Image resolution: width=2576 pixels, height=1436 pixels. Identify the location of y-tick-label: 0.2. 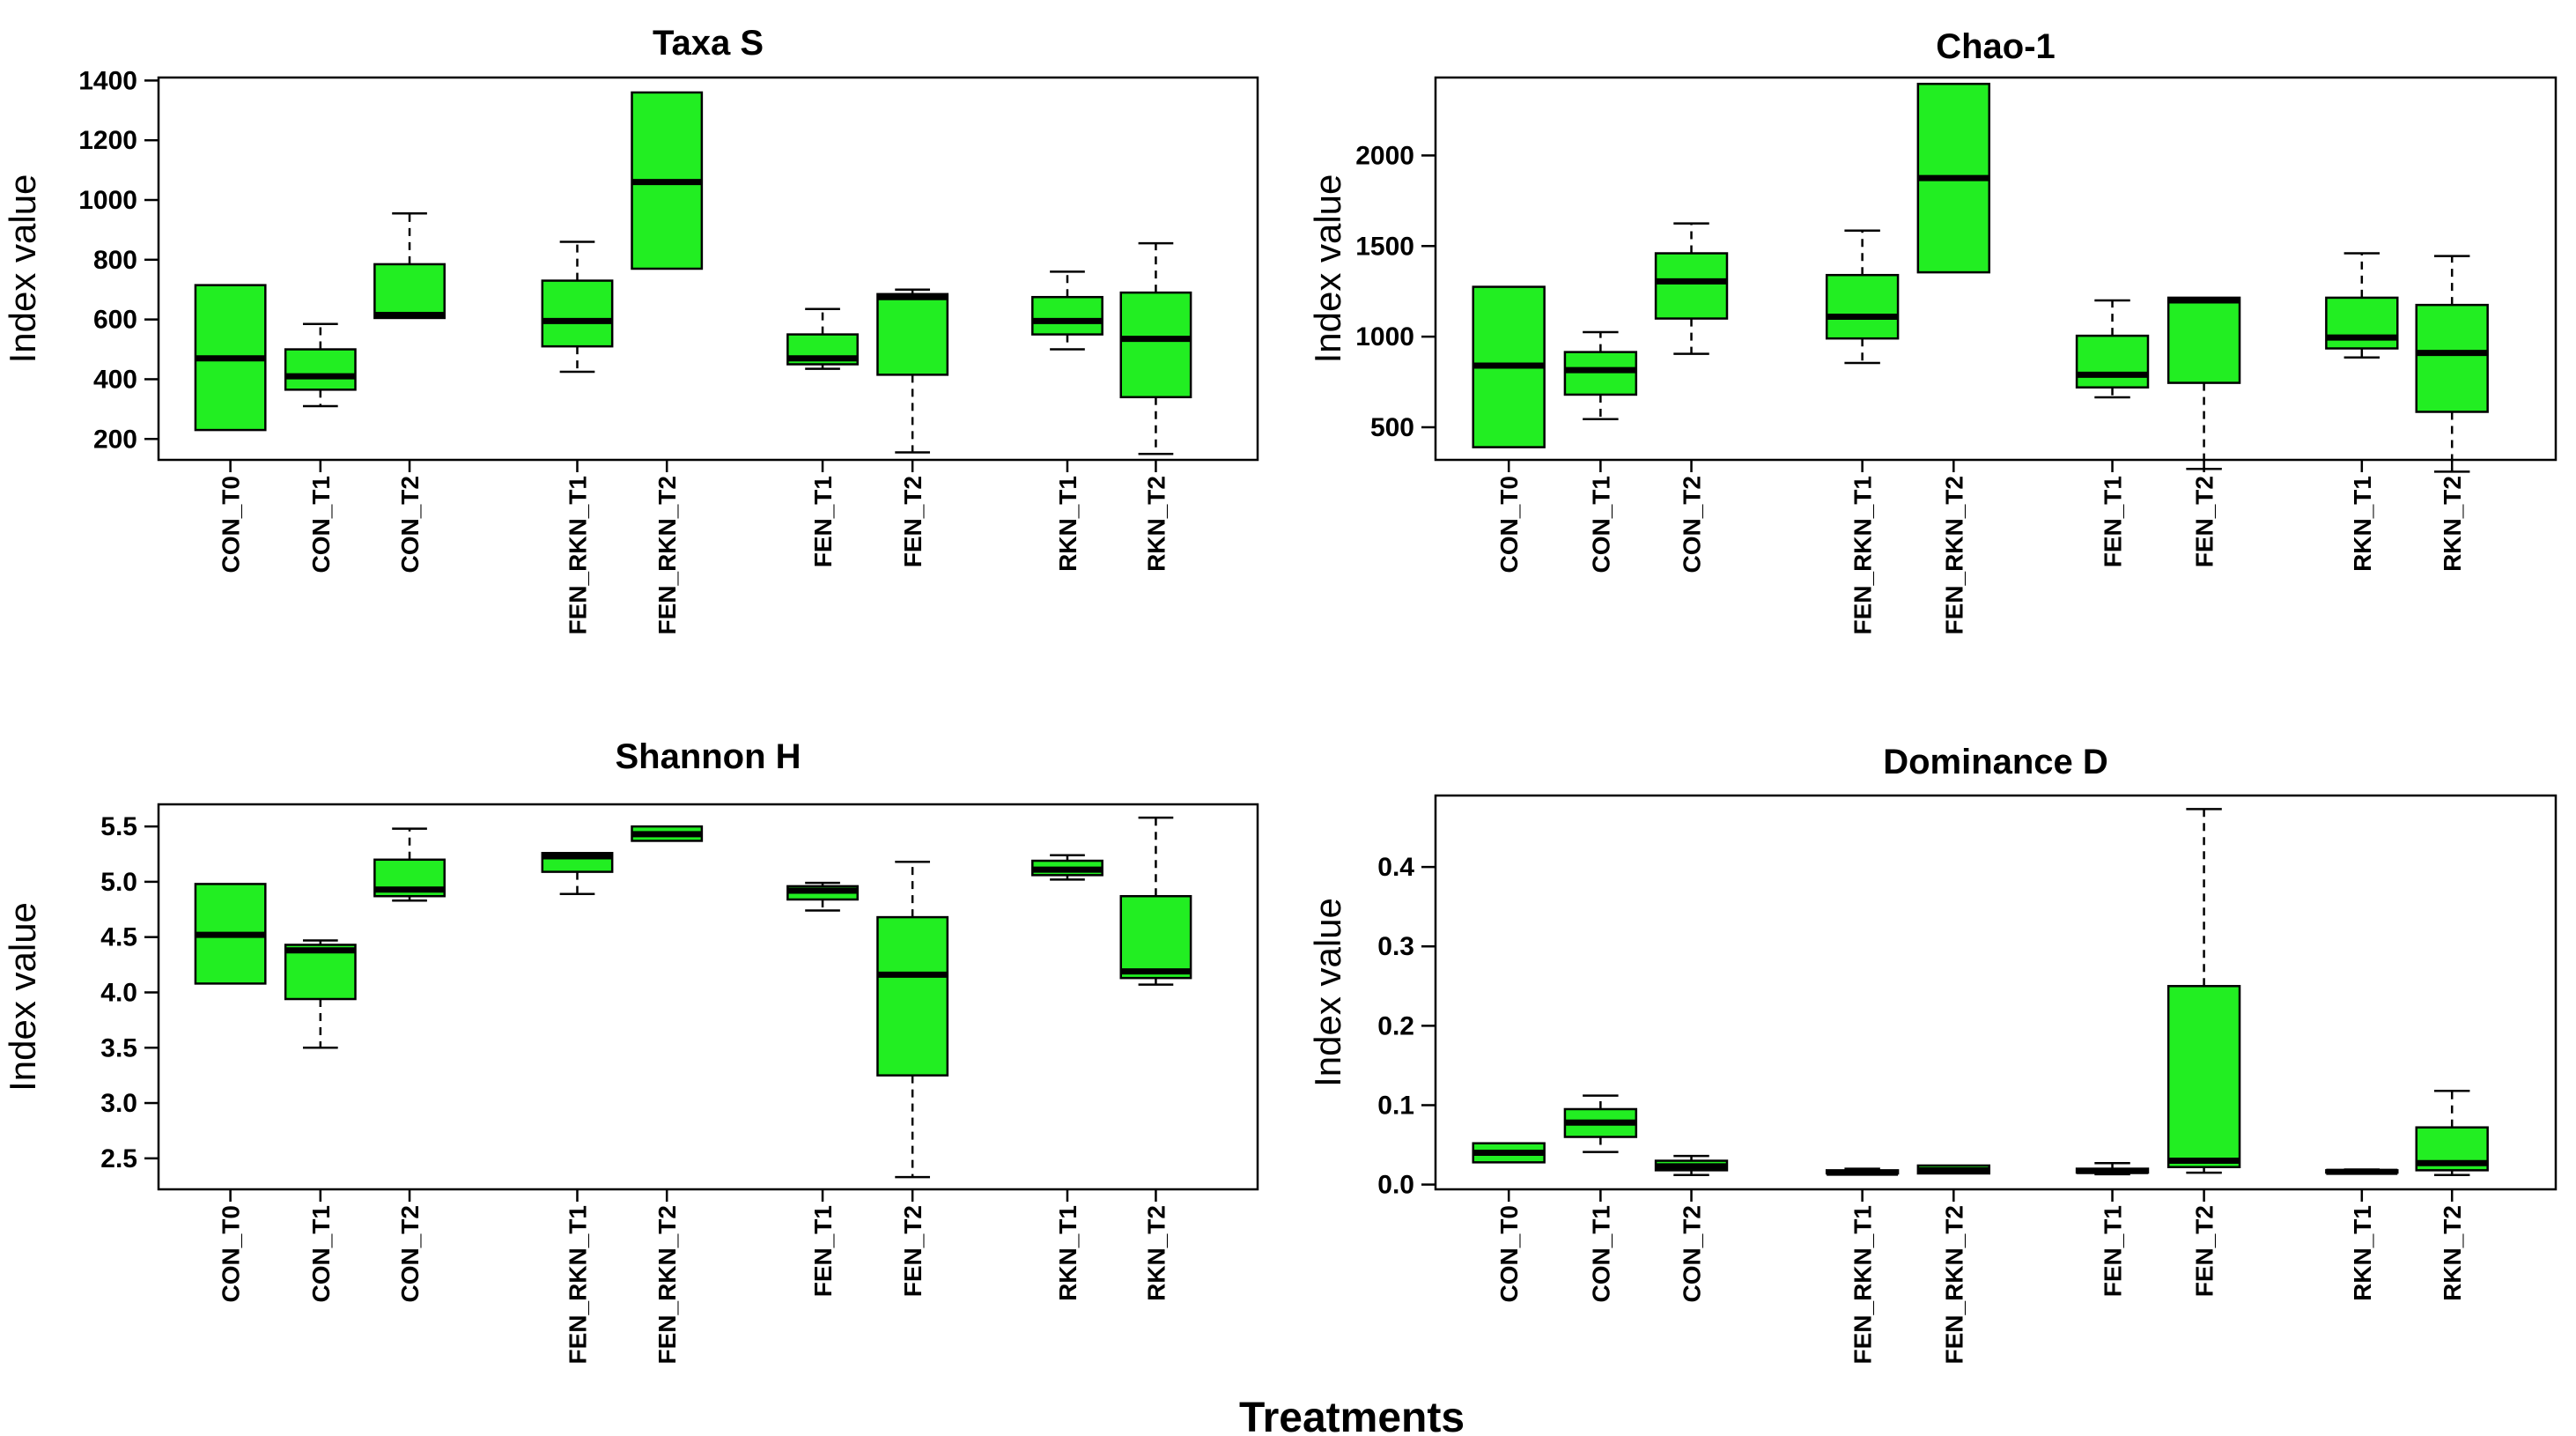
(1395, 1025).